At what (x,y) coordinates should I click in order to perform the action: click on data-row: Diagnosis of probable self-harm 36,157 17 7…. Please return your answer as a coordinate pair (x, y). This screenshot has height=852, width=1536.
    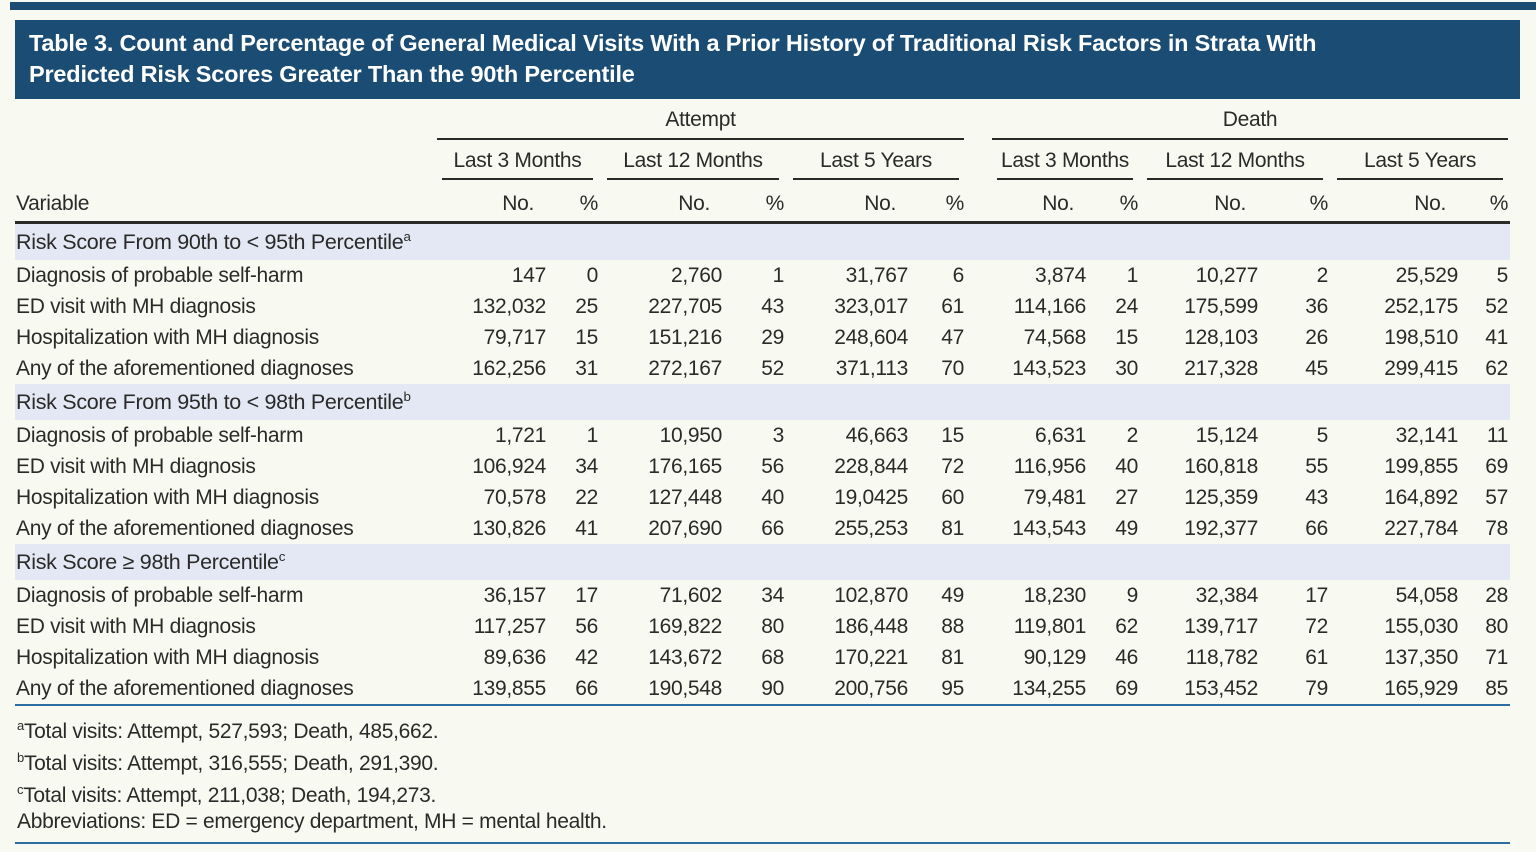
    Looking at the image, I should click on (762, 595).